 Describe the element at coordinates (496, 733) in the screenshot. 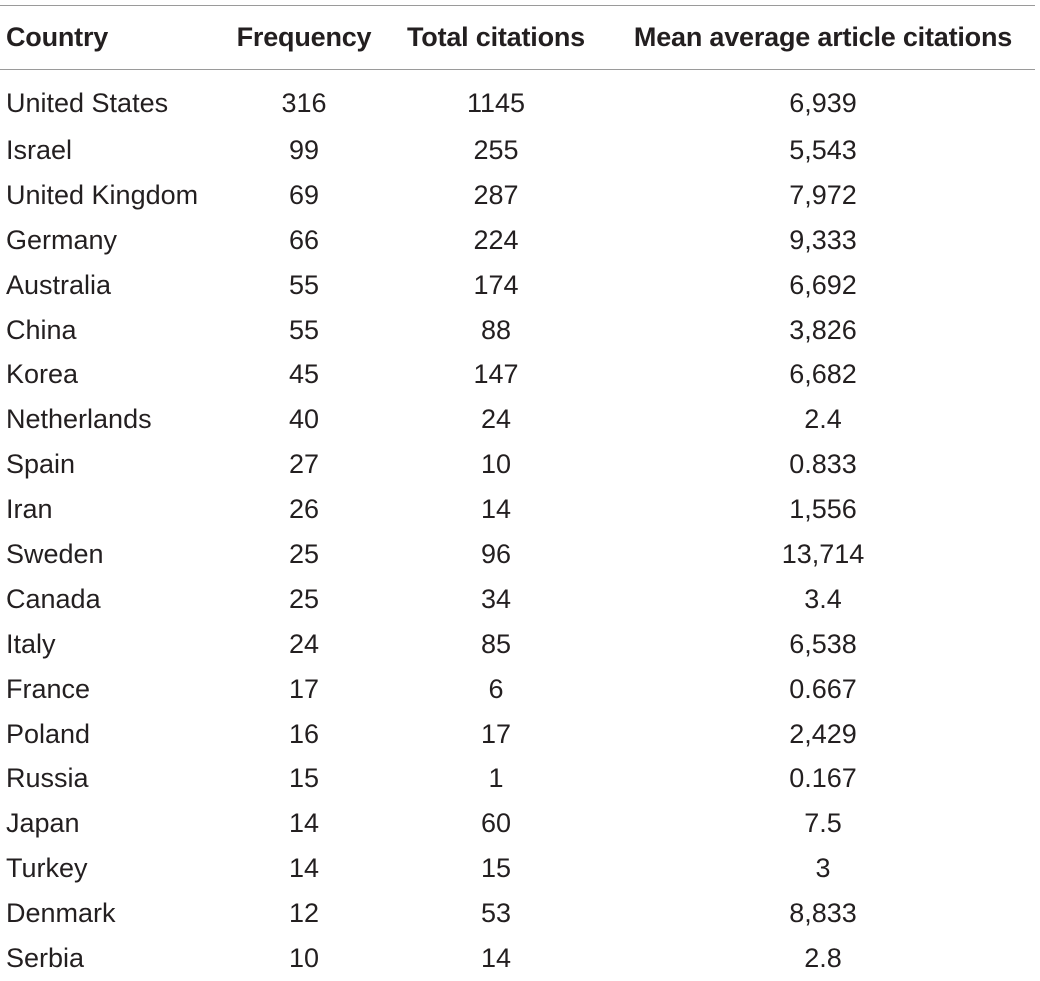

I see `cell-total-citations: 17` at that location.